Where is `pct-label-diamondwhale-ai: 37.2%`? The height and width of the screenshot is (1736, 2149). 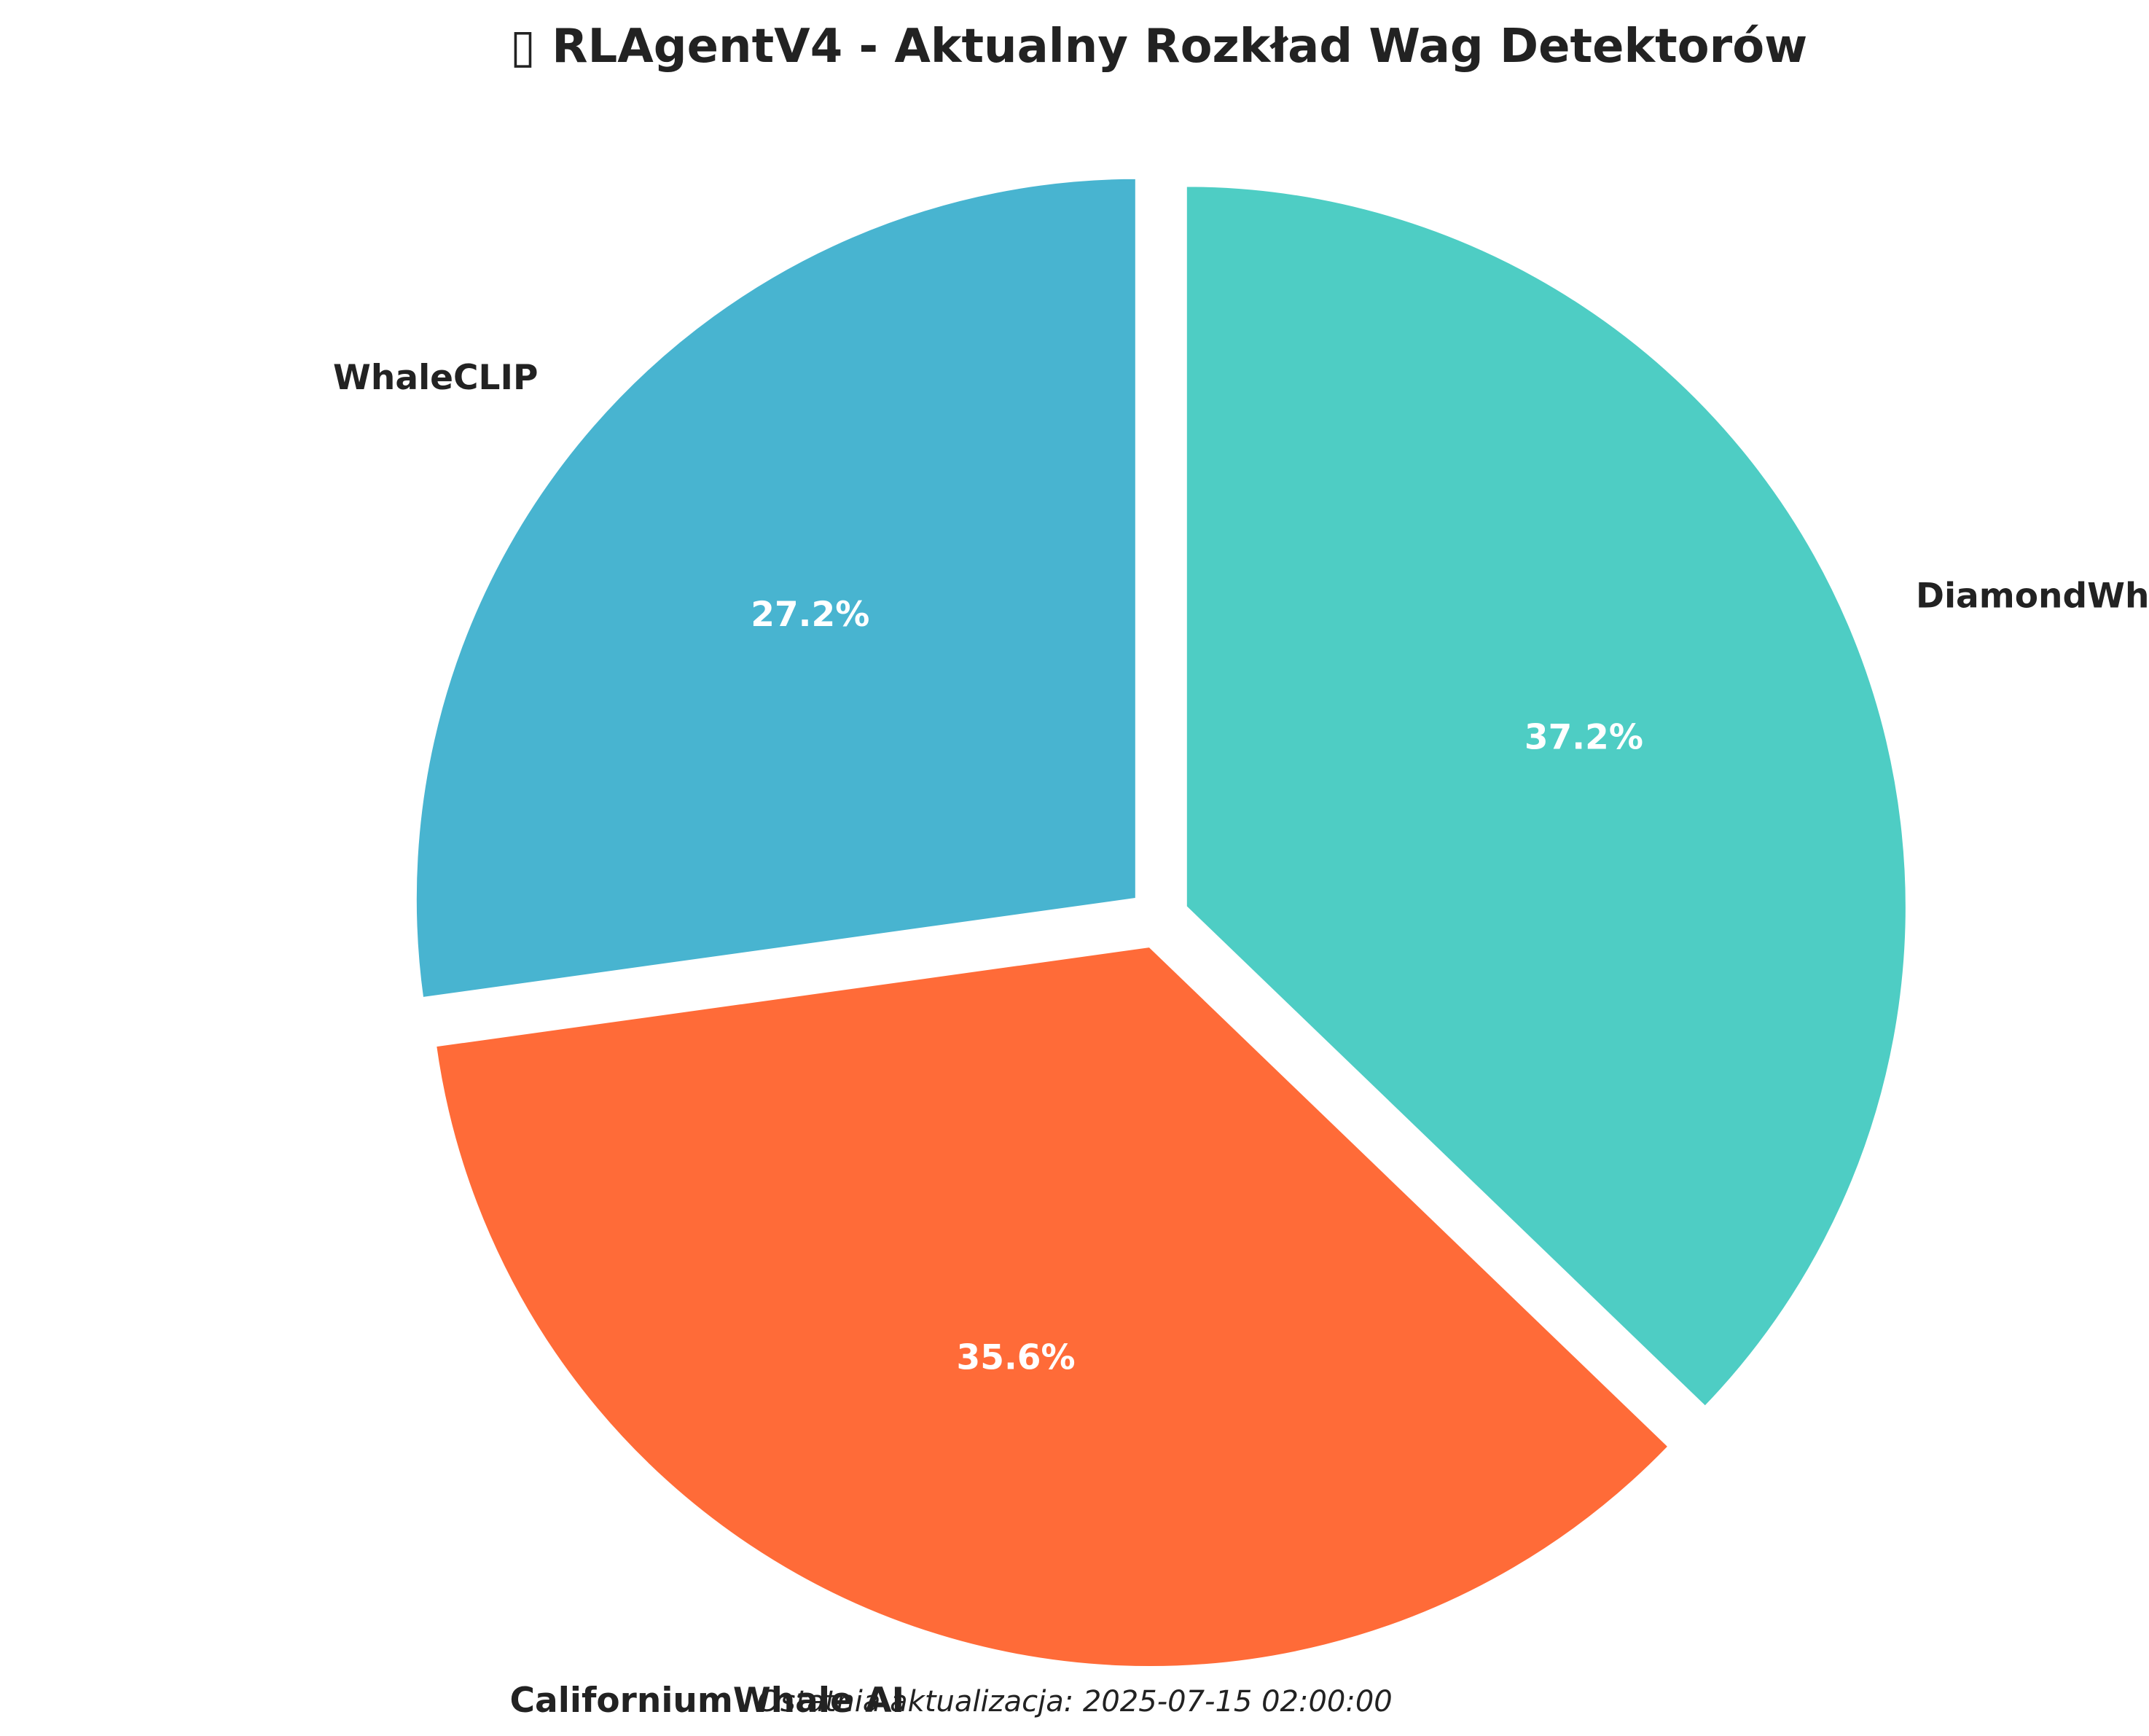
pct-label-diamondwhale-ai: 37.2% is located at coordinates (1583, 737).